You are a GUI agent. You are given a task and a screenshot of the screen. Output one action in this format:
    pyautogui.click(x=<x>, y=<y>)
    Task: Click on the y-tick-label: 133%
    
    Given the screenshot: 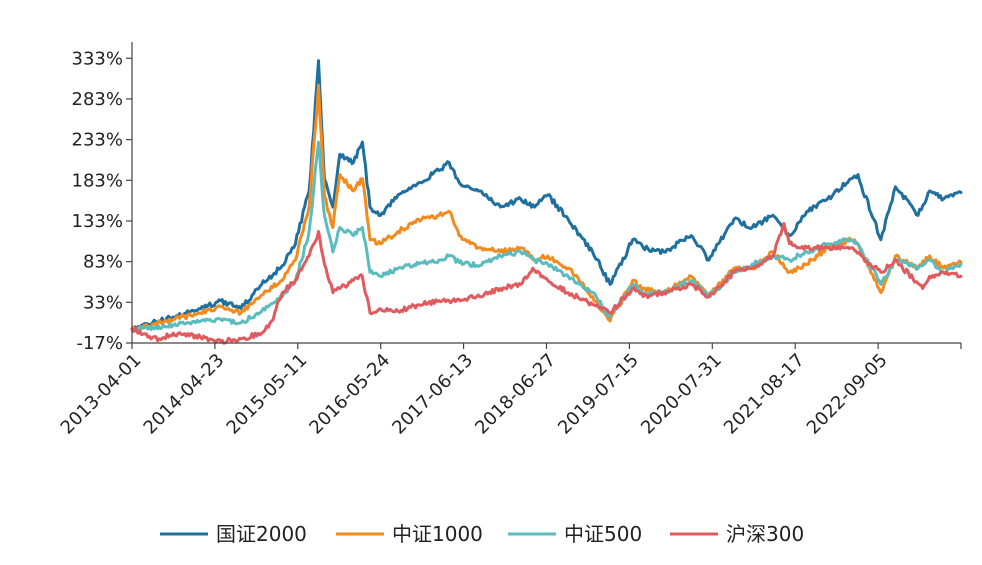 What is the action you would take?
    pyautogui.click(x=97, y=221)
    